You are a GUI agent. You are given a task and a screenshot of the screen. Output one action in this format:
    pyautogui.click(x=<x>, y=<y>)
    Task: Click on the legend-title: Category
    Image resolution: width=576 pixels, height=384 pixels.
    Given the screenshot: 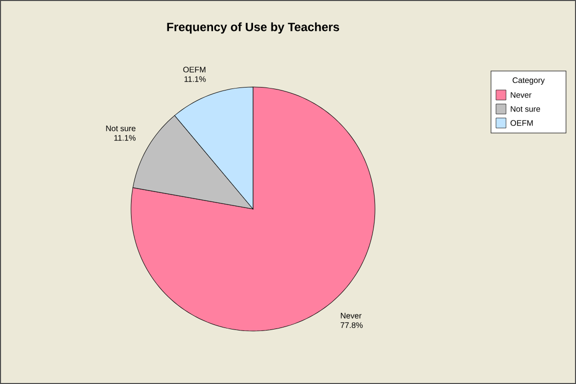 What is the action you would take?
    pyautogui.click(x=528, y=81)
    